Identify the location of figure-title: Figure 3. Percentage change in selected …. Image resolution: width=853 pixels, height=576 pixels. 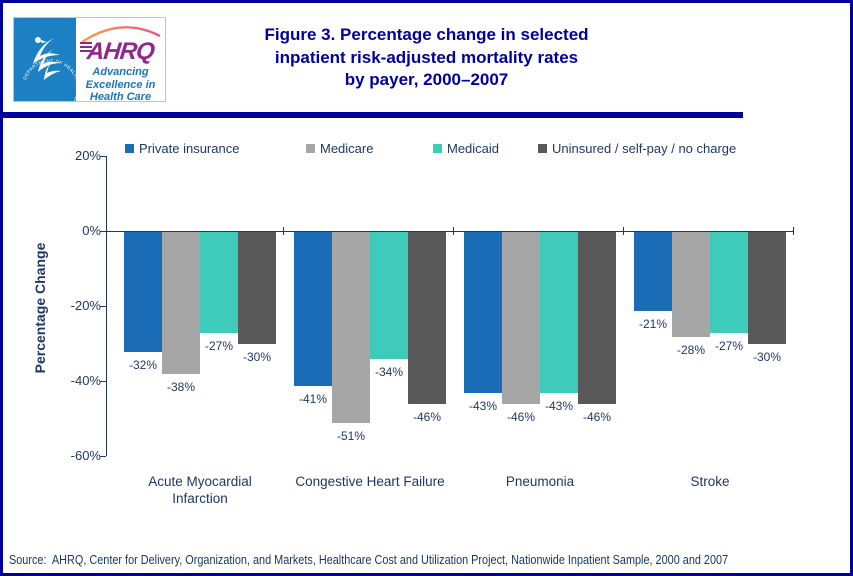
(426, 58).